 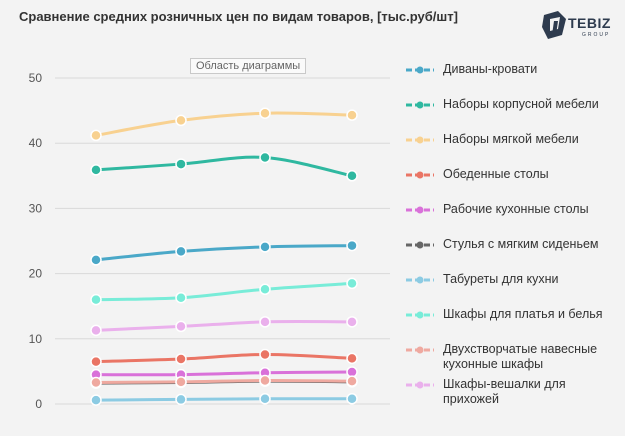 What do you see at coordinates (596, 35) in the screenshot?
I see `logo-subtext: GROUP` at bounding box center [596, 35].